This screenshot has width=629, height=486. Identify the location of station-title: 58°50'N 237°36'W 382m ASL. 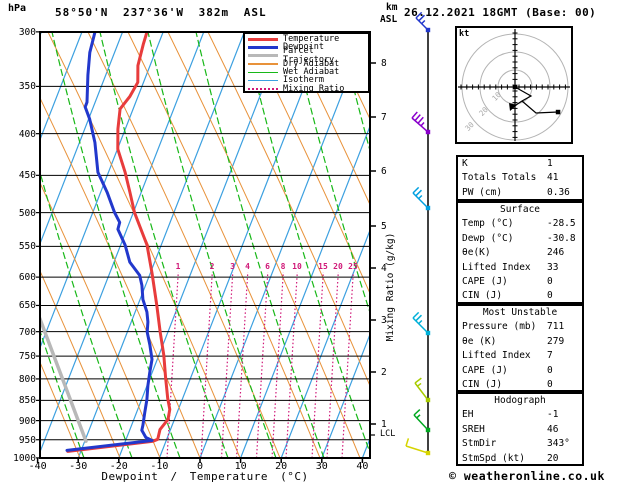
(161, 12).